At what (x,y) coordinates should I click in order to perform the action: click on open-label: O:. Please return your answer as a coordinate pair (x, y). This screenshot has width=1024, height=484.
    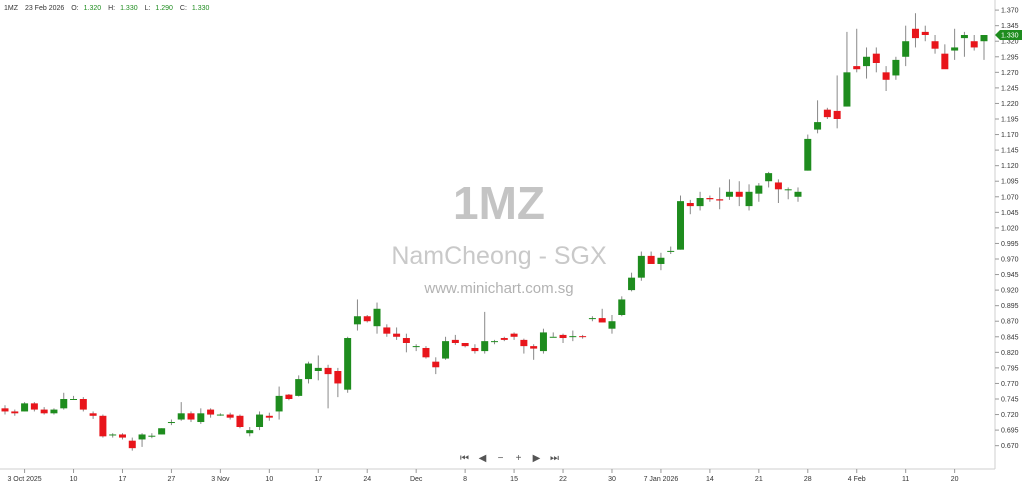
    Looking at the image, I should click on (75, 8).